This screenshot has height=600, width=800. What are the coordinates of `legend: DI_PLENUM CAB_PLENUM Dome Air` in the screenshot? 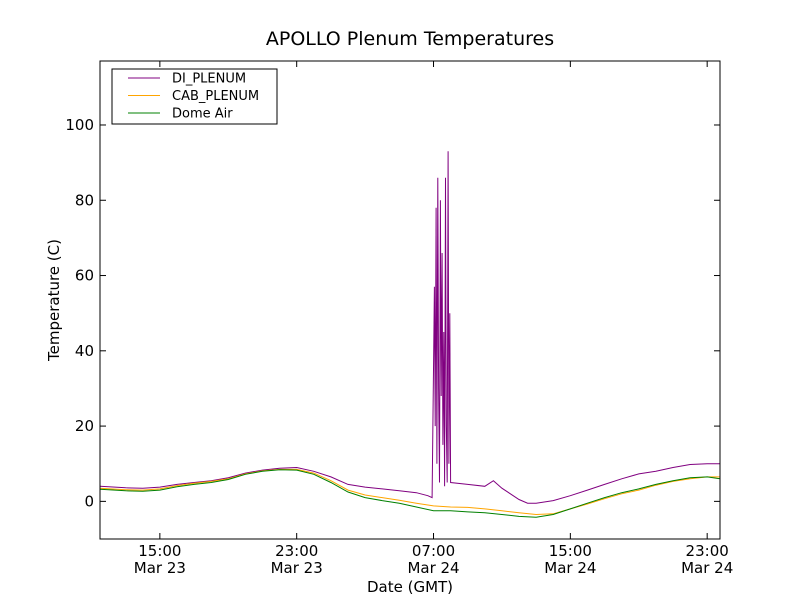 It's located at (194, 96).